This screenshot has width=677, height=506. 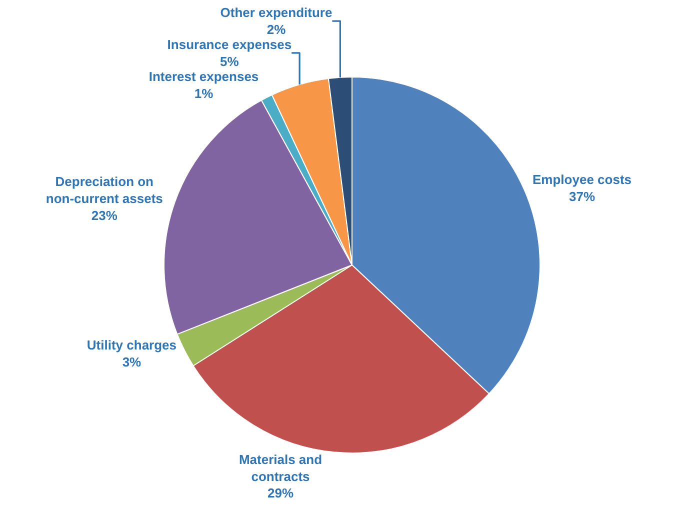 I want to click on slice-label: Insurance expenses, so click(x=229, y=44).